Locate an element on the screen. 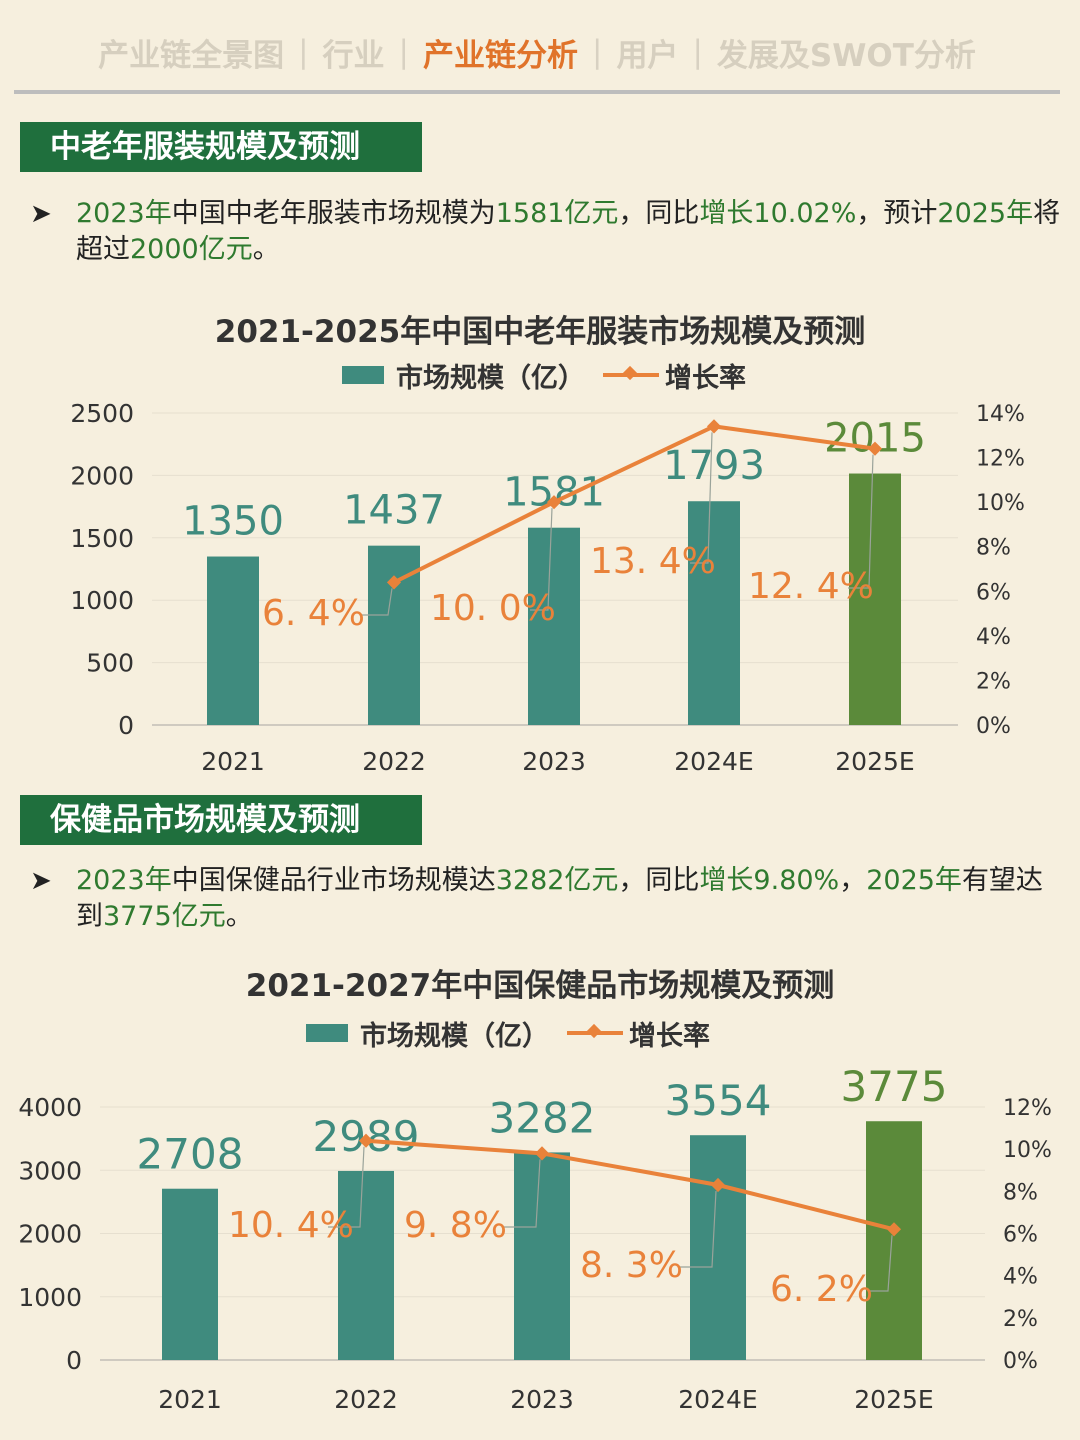 This screenshot has width=1080, height=1440. y-tick-right: 8% is located at coordinates (1020, 1192).